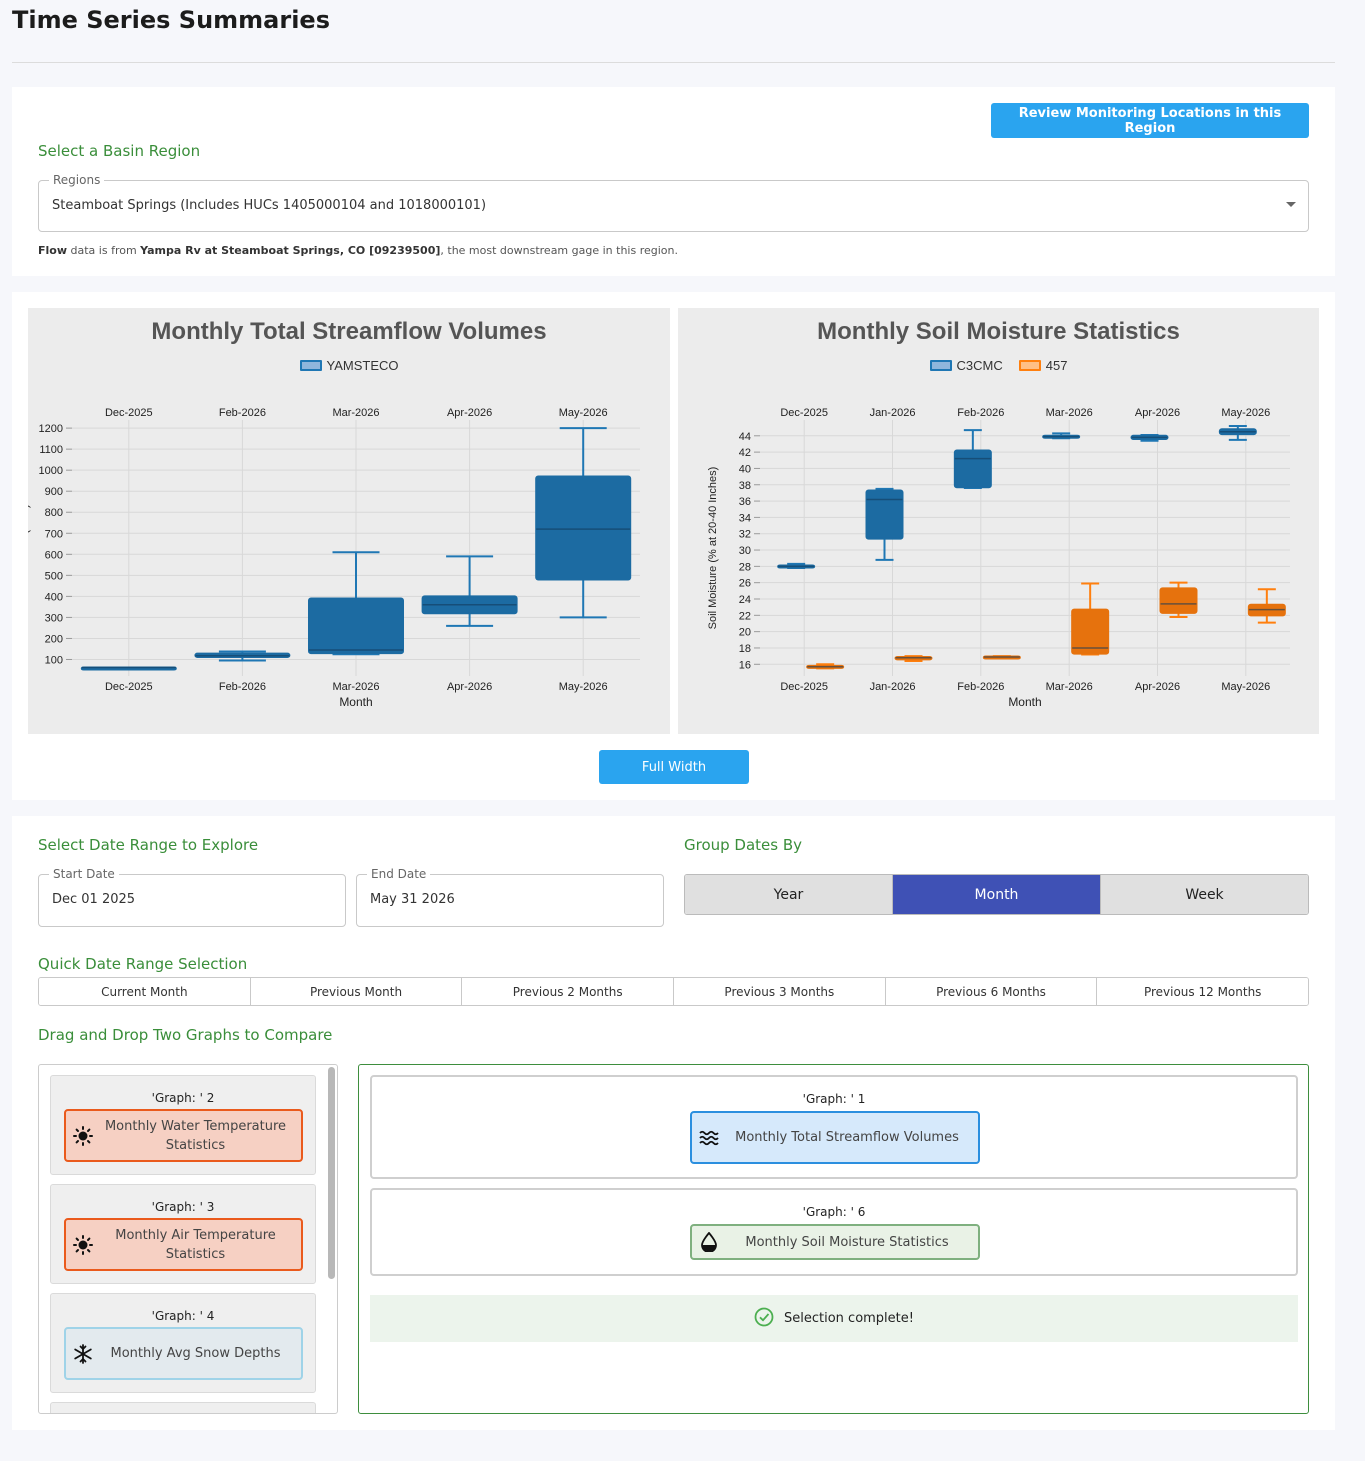  I want to click on x-tick-label-top: Jan-2026, so click(893, 413).